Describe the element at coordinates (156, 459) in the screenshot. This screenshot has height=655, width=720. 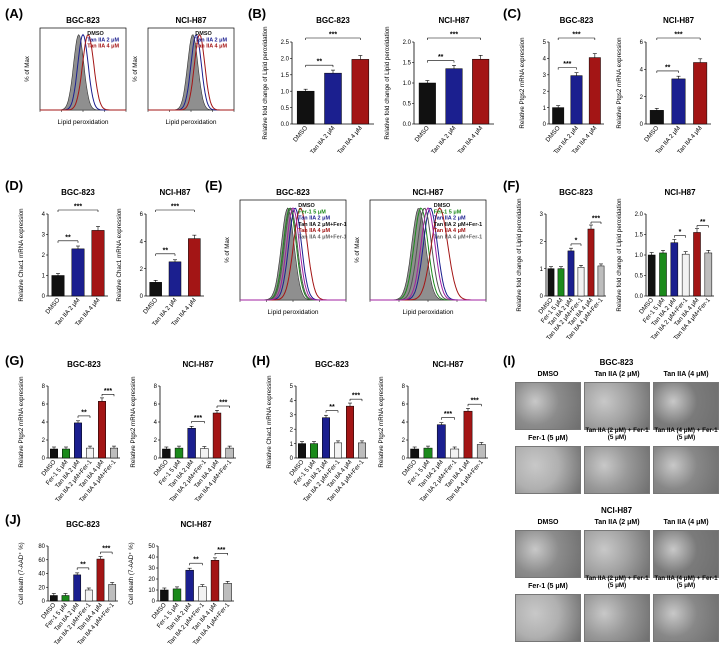
I see `y-tick-label: 0` at that location.